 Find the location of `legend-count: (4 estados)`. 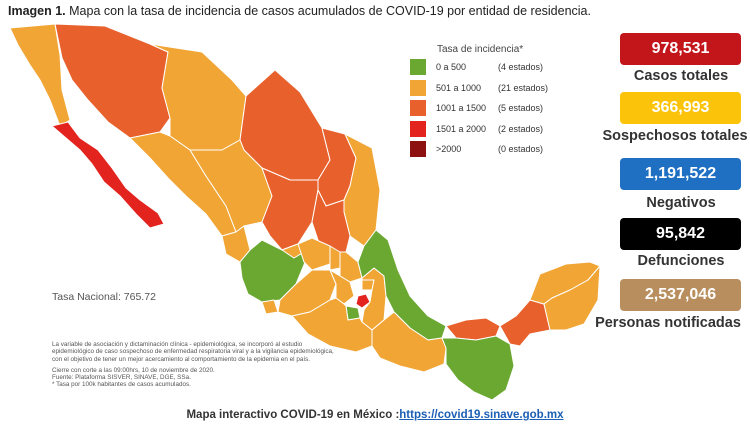

legend-count: (4 estados) is located at coordinates (521, 67).